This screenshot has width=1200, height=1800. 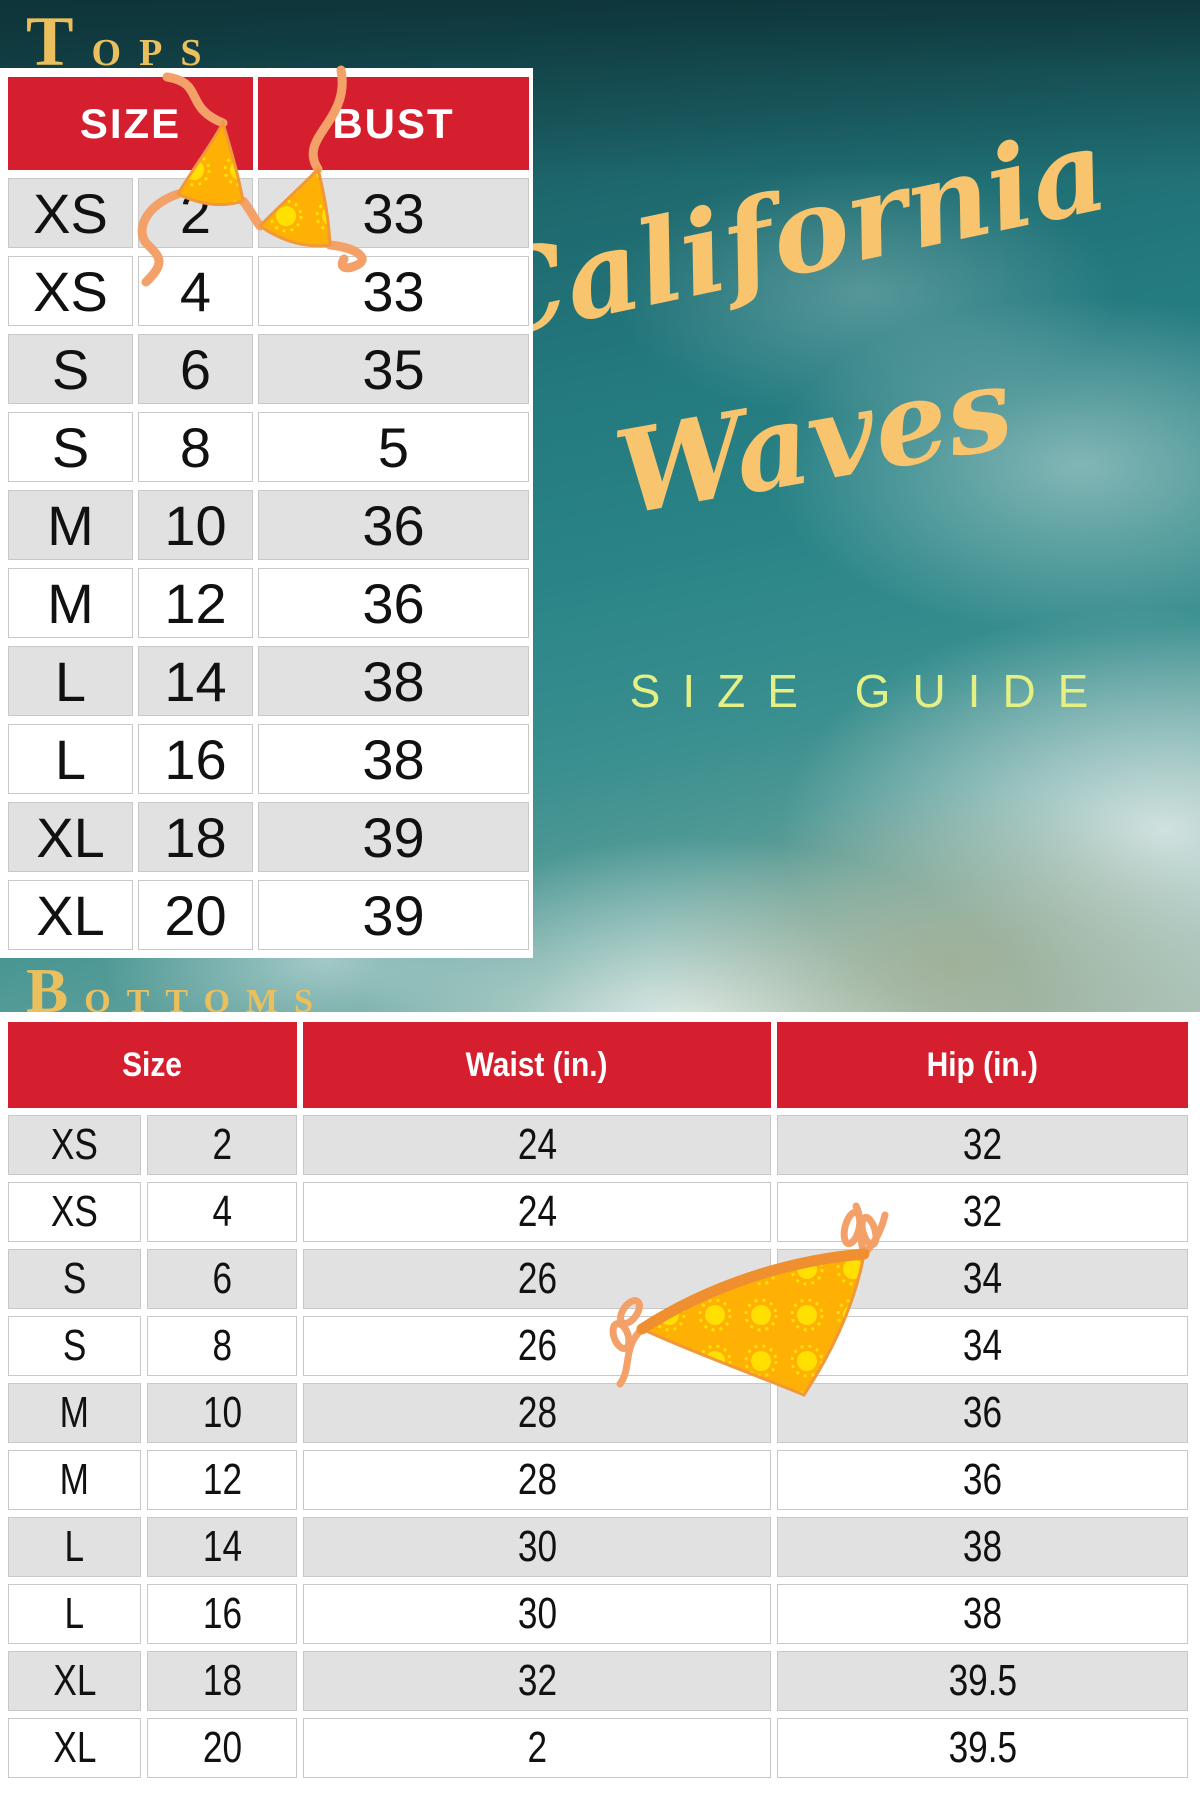 What do you see at coordinates (982, 1145) in the screenshot?
I see `hip-cell: 32` at bounding box center [982, 1145].